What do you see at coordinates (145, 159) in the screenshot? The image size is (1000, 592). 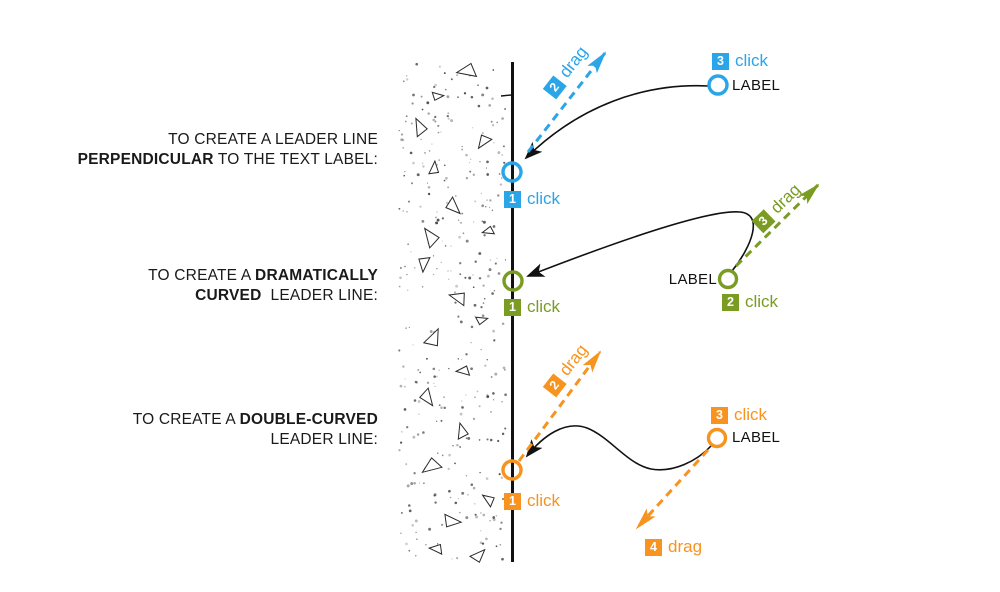 I see `instruction-text-bold: PERPENDICULAR` at bounding box center [145, 159].